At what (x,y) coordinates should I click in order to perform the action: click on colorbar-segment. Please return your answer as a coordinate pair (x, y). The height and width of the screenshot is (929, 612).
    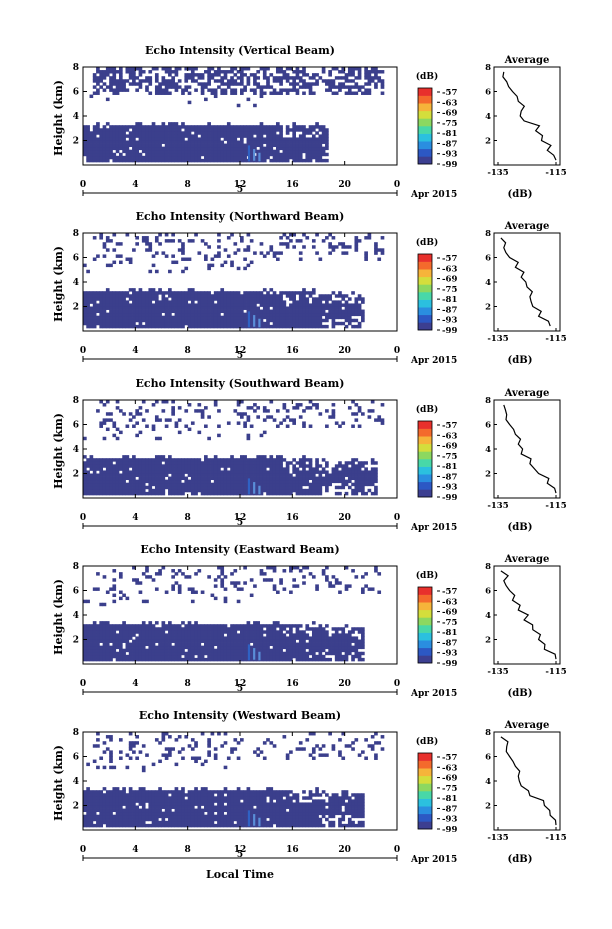
    Looking at the image, I should click on (425, 440).